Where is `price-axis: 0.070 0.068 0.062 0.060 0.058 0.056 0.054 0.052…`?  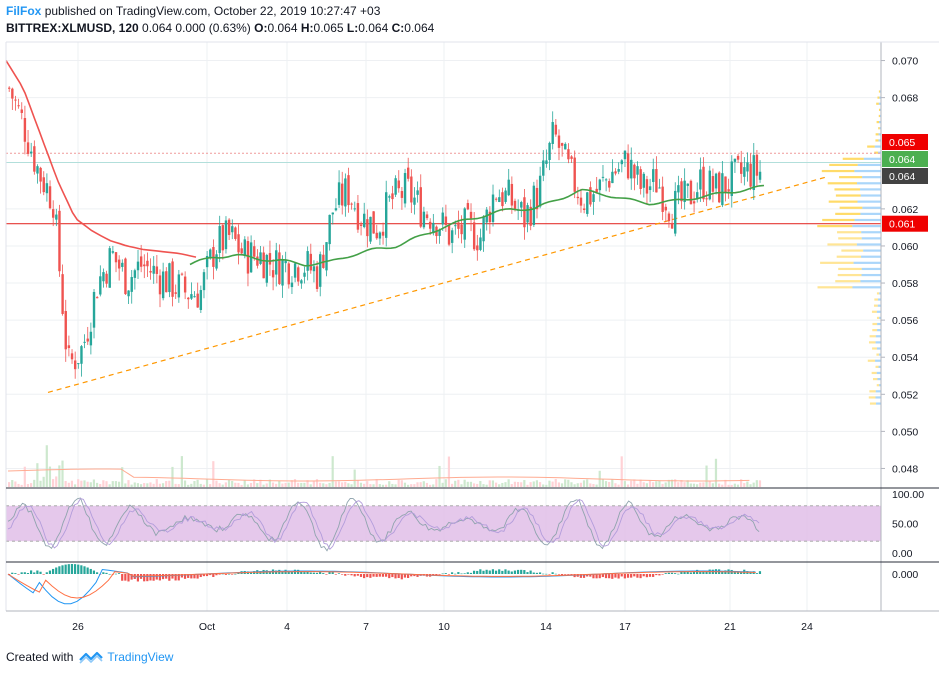 price-axis: 0.070 0.068 0.062 0.060 0.058 0.056 0.054 0.052… is located at coordinates (902, 318).